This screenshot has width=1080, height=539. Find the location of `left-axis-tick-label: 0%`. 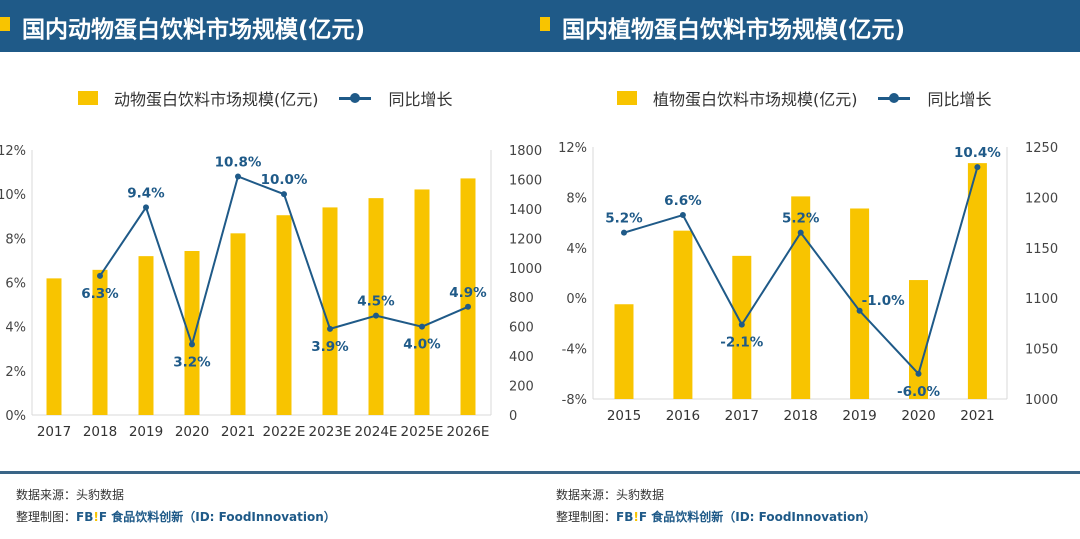

left-axis-tick-label: 0% is located at coordinates (576, 299).